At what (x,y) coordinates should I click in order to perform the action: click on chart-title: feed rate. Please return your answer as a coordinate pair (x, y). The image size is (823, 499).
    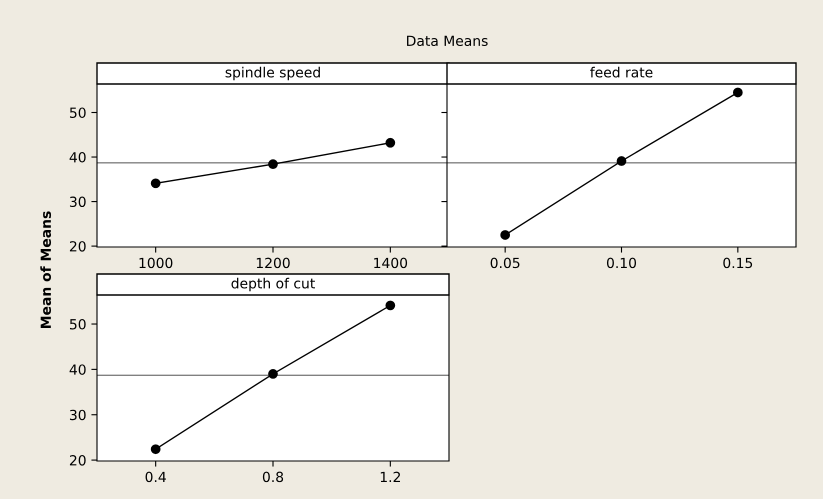
    Looking at the image, I should click on (621, 72).